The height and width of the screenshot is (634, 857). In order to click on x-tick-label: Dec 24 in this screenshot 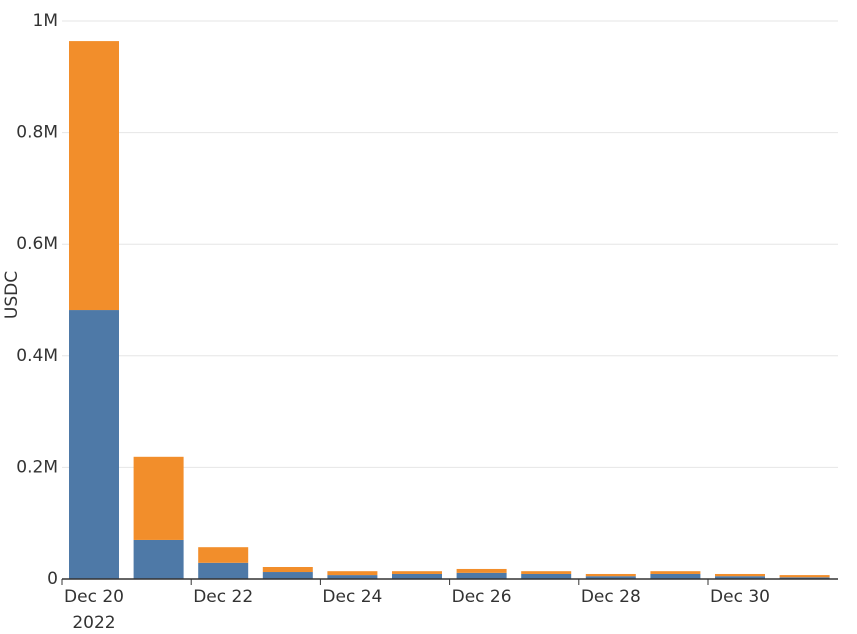, I will do `click(352, 597)`.